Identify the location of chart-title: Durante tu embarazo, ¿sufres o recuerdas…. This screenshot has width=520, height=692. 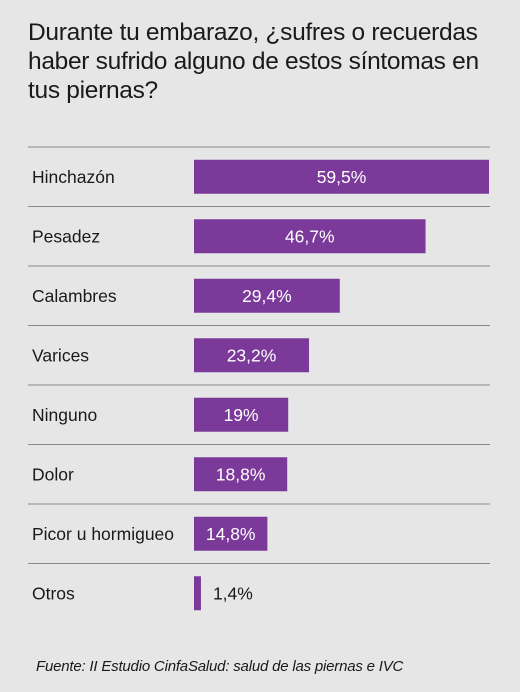
(253, 61).